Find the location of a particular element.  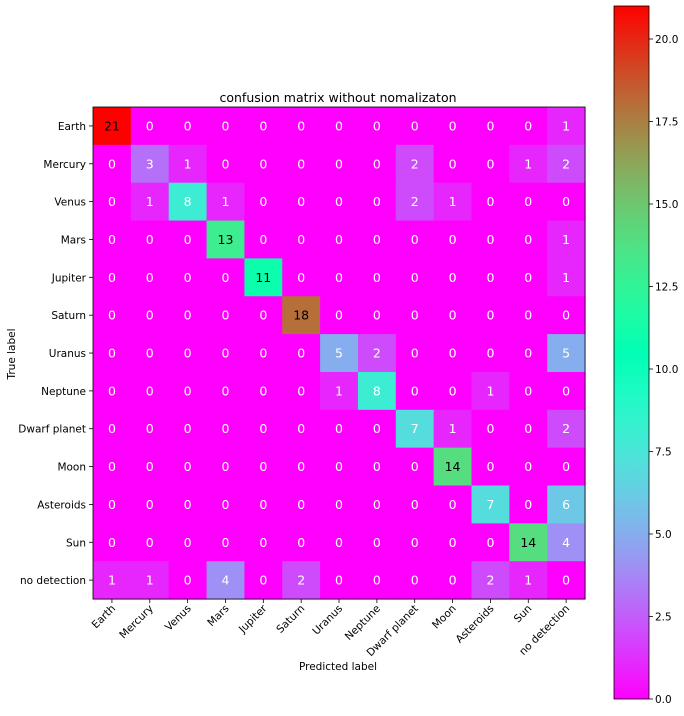

cell-value-label: 2 is located at coordinates (490, 580).